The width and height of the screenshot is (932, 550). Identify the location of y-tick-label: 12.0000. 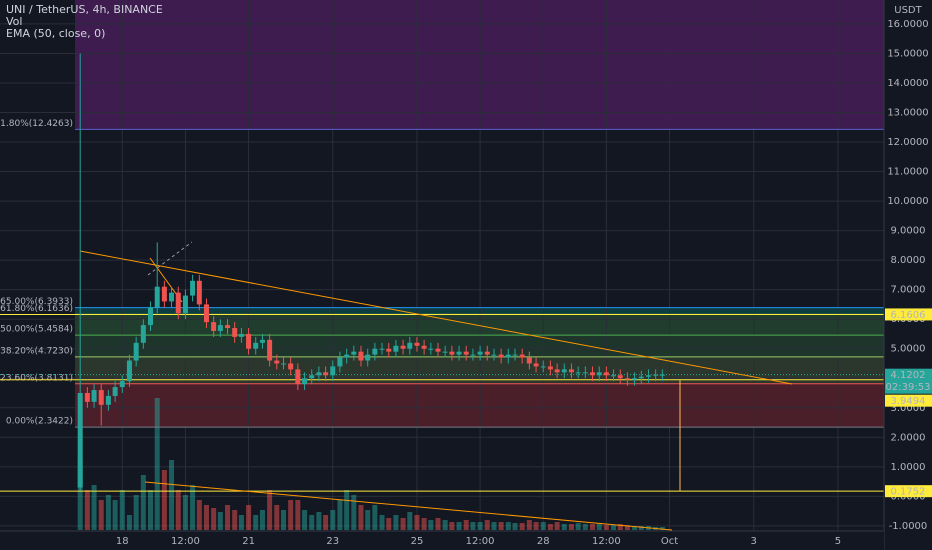
(907, 142).